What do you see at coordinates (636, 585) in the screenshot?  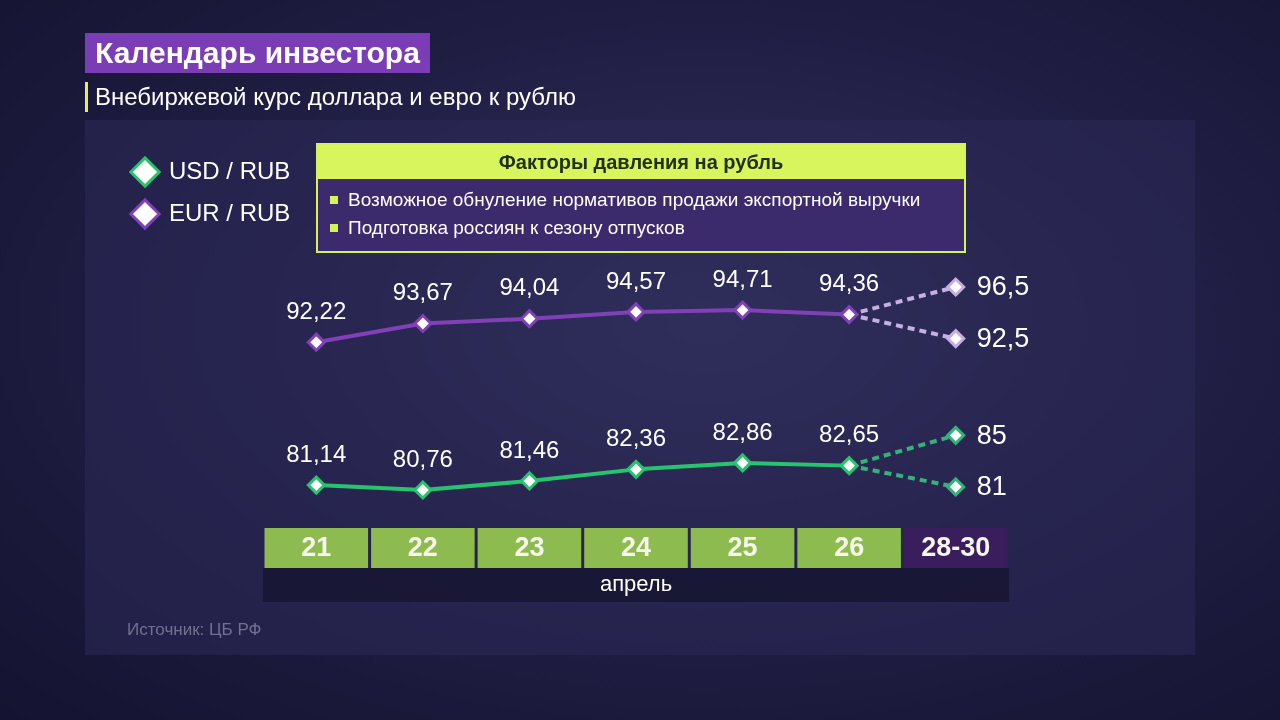 I see `x-axis-title: апрель` at bounding box center [636, 585].